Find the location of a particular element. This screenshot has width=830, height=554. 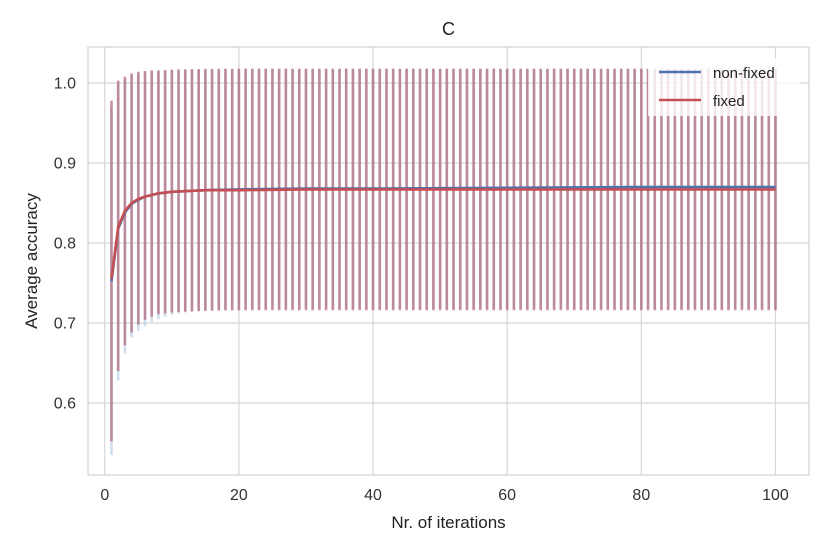

x-tick-label: 80 is located at coordinates (641, 495).